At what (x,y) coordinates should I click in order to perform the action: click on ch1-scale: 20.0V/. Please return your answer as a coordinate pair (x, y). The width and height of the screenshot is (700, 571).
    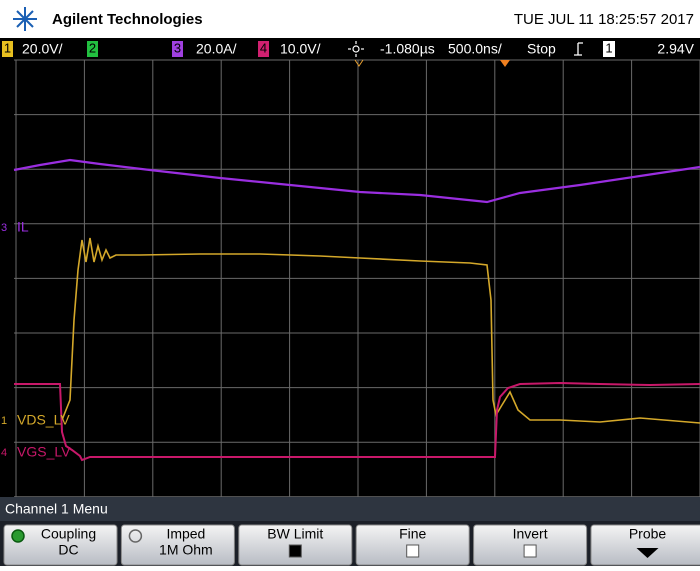
    Looking at the image, I should click on (42, 49).